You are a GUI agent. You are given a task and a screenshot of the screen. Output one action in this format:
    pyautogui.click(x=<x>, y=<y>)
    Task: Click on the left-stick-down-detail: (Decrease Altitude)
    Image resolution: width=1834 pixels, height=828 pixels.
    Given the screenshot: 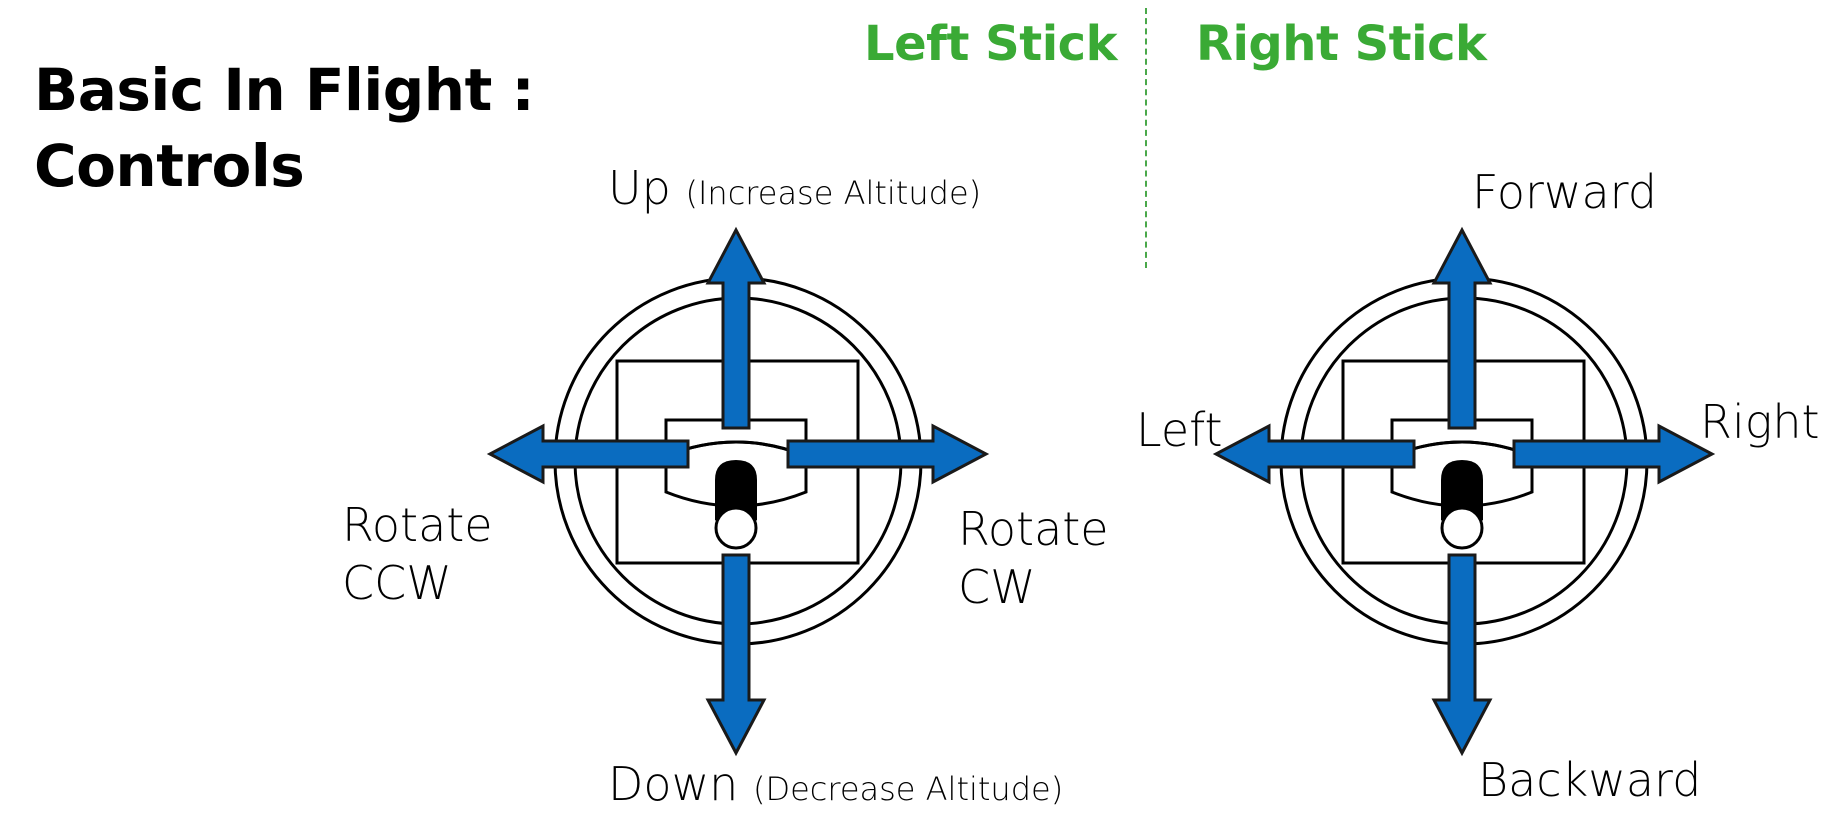 What is the action you would take?
    pyautogui.click(x=908, y=789)
    